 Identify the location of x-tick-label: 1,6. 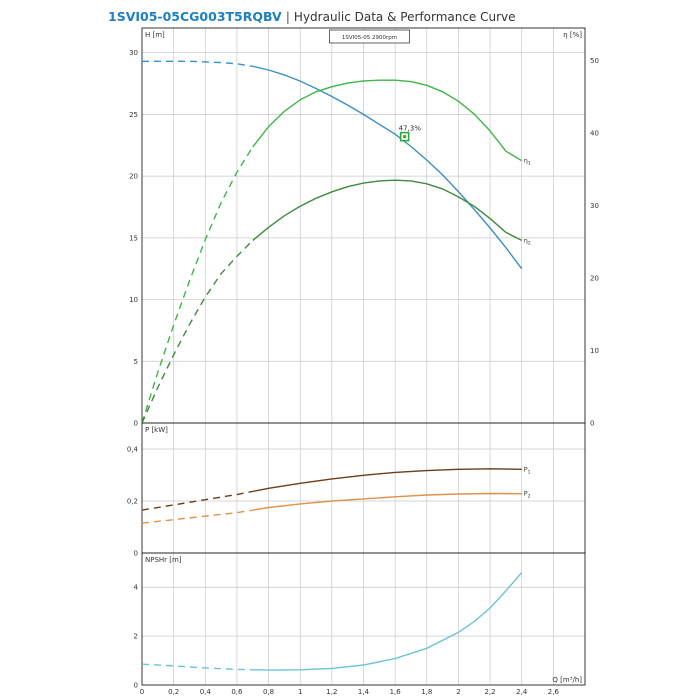
(396, 692).